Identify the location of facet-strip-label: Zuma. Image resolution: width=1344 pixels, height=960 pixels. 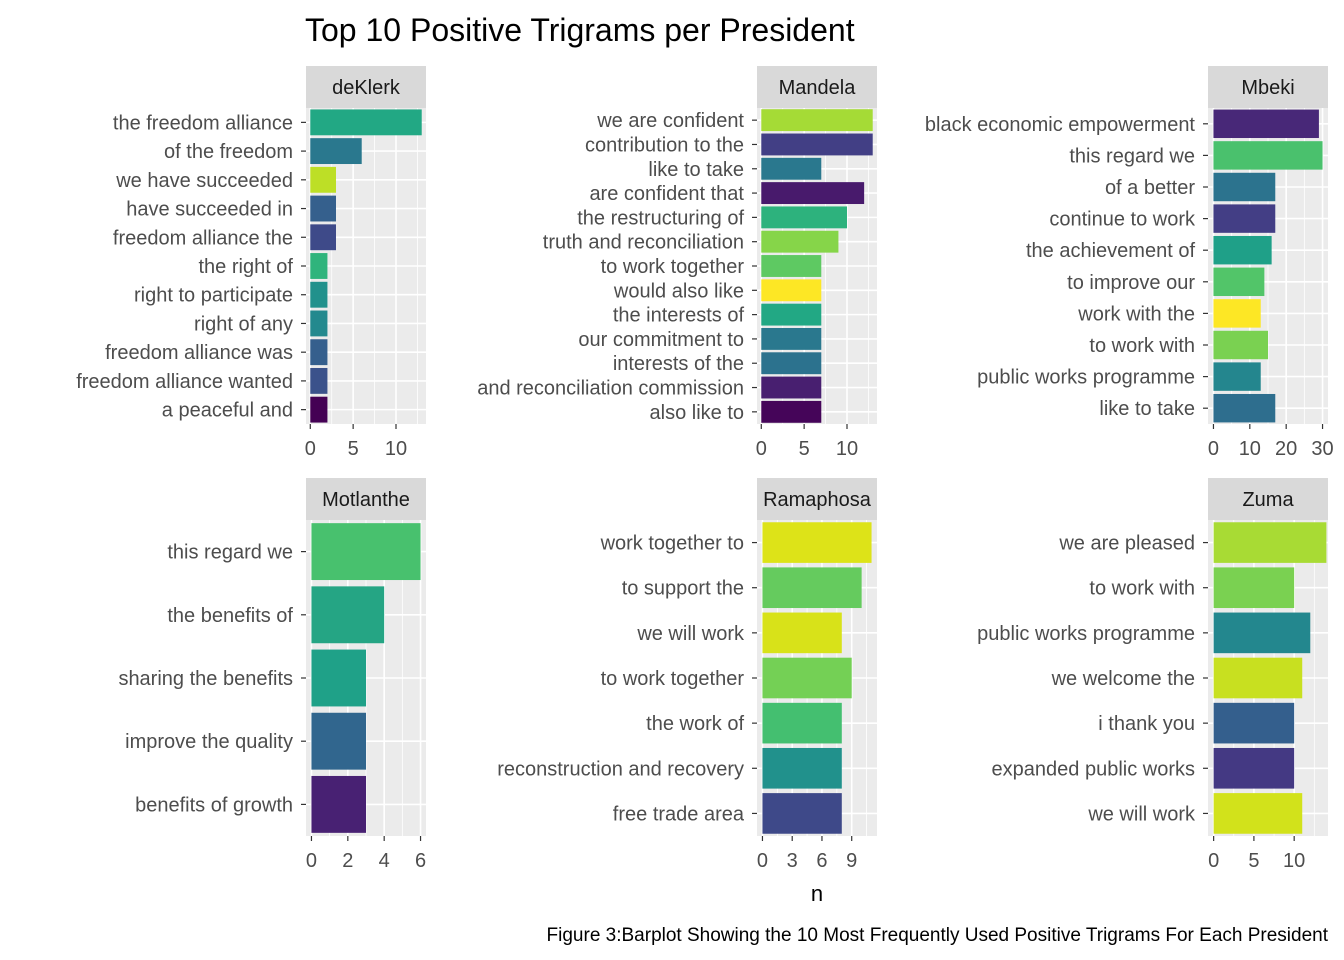
(1268, 500).